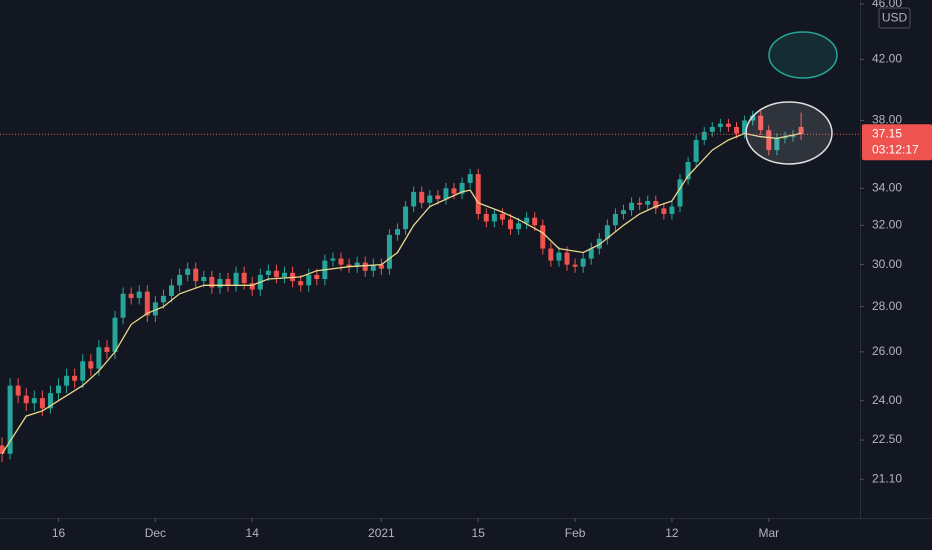  I want to click on y-tick-label: 30.00, so click(887, 264).